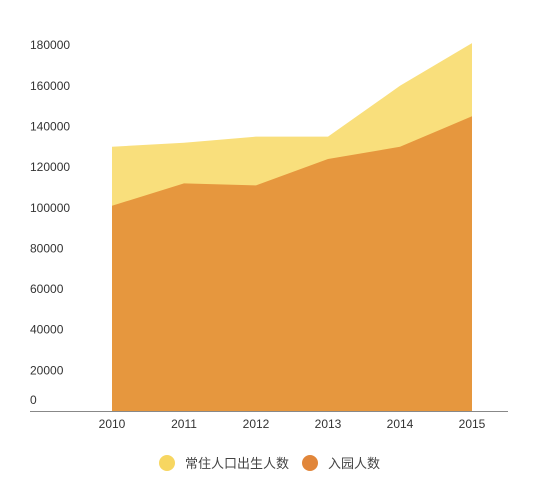  I want to click on legend-label: 入园人数, so click(354, 464).